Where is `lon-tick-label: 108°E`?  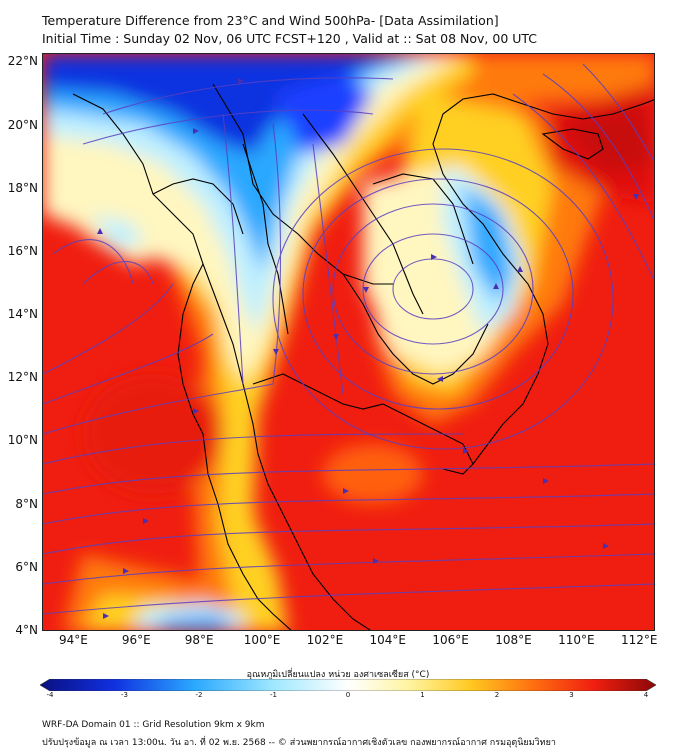
lon-tick-label: 108°E is located at coordinates (513, 640).